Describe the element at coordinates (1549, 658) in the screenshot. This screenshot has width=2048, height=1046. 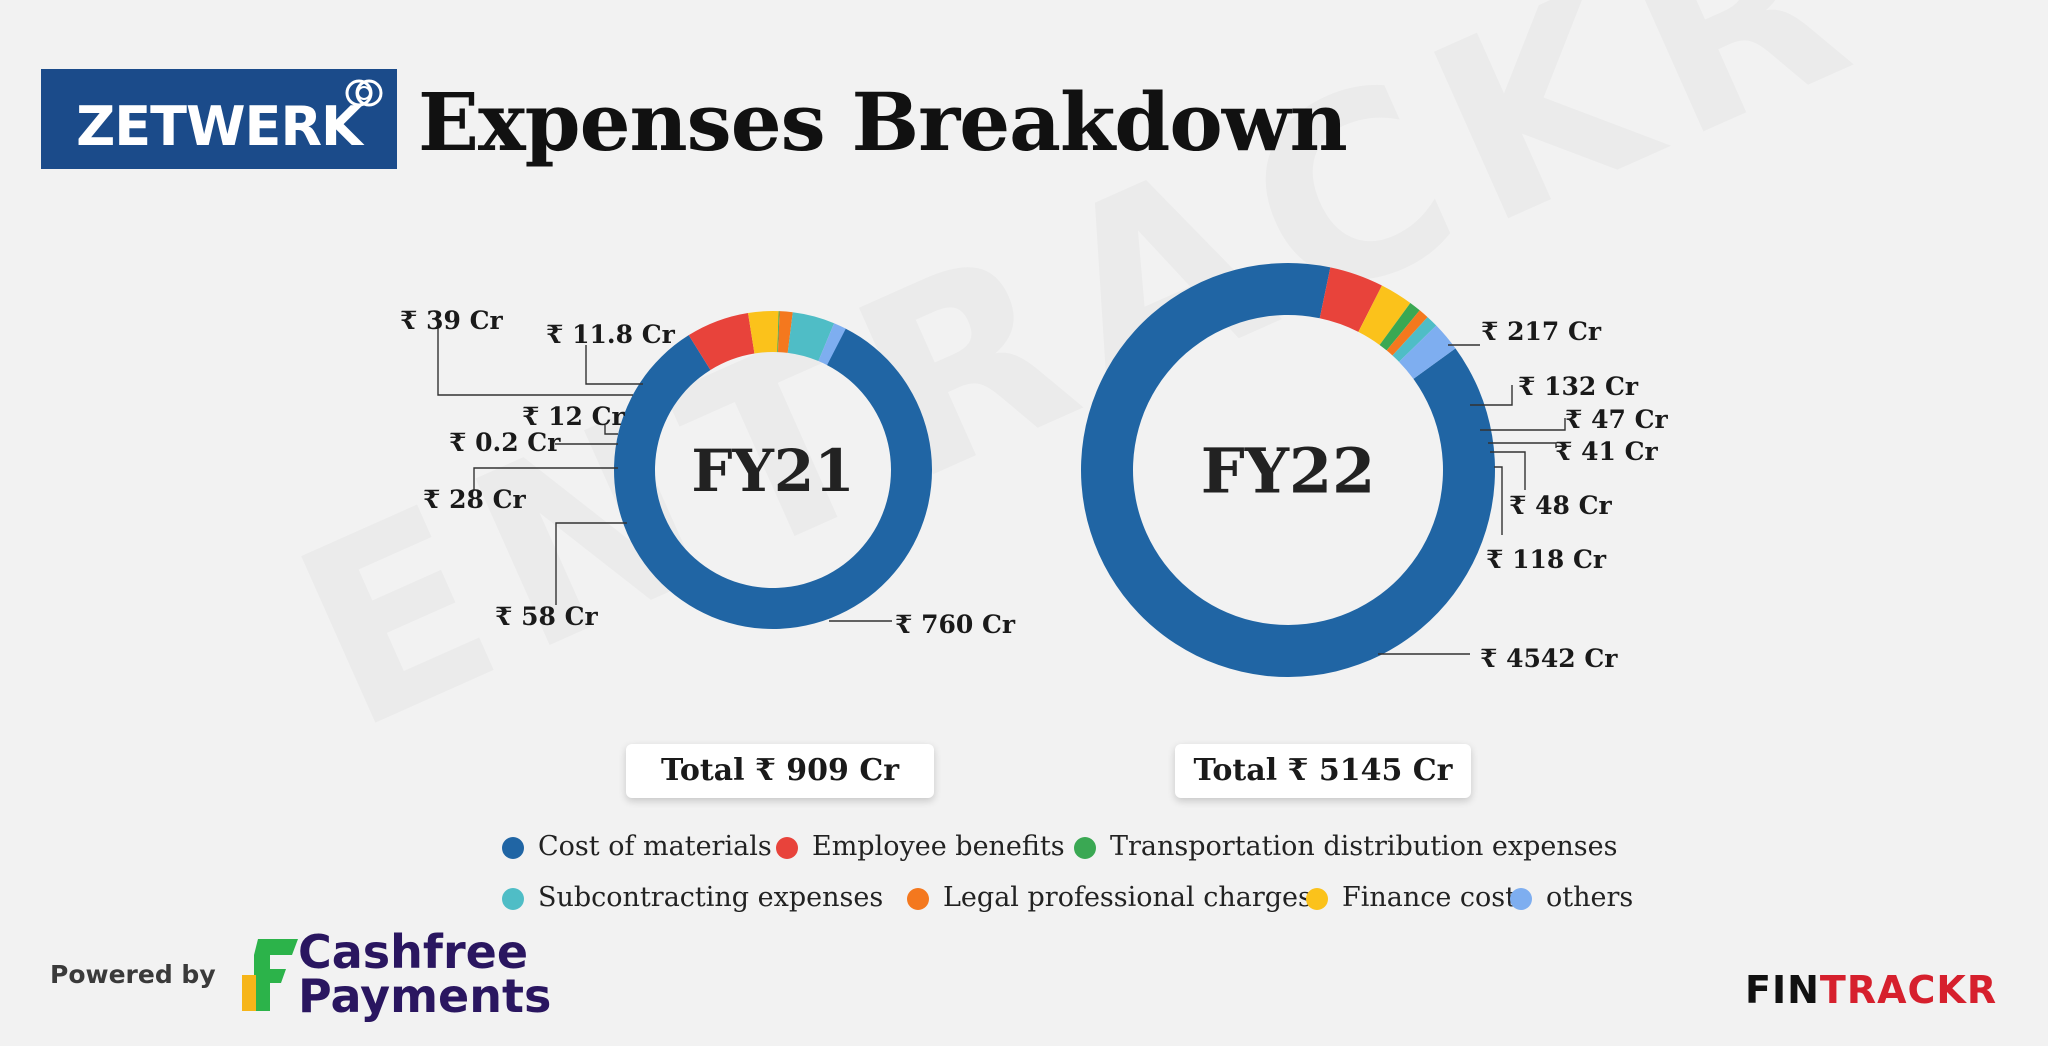
I see `data-label: ₹ 4542 Cr` at that location.